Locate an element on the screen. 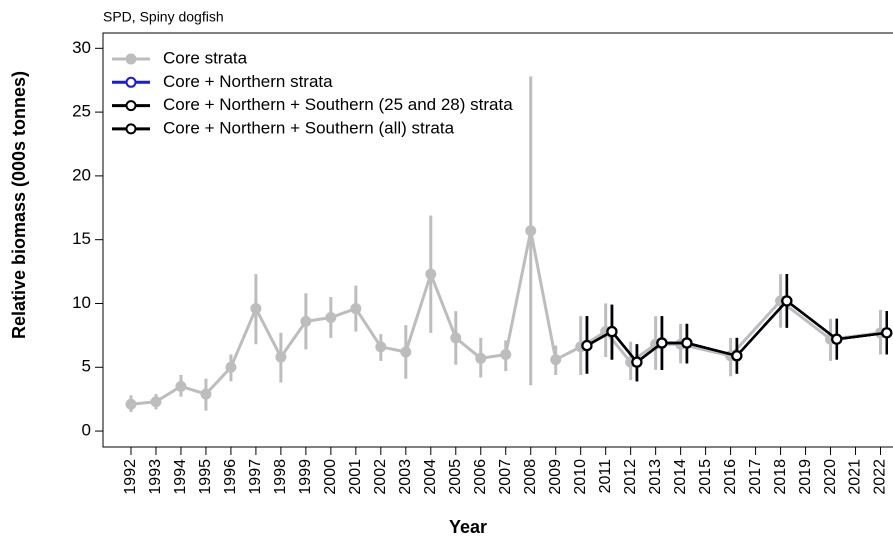 This screenshot has width=893, height=537. x-tick-label: 2013 is located at coordinates (655, 477).